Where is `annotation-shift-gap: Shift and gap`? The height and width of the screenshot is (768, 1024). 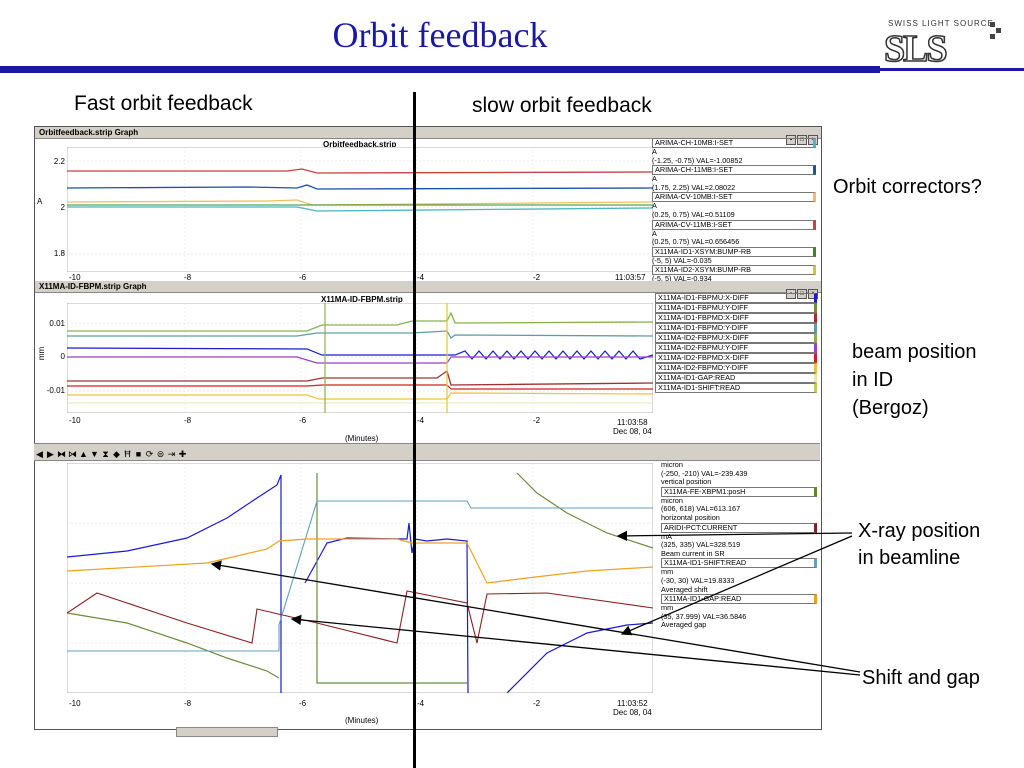 annotation-shift-gap: Shift and gap is located at coordinates (921, 678).